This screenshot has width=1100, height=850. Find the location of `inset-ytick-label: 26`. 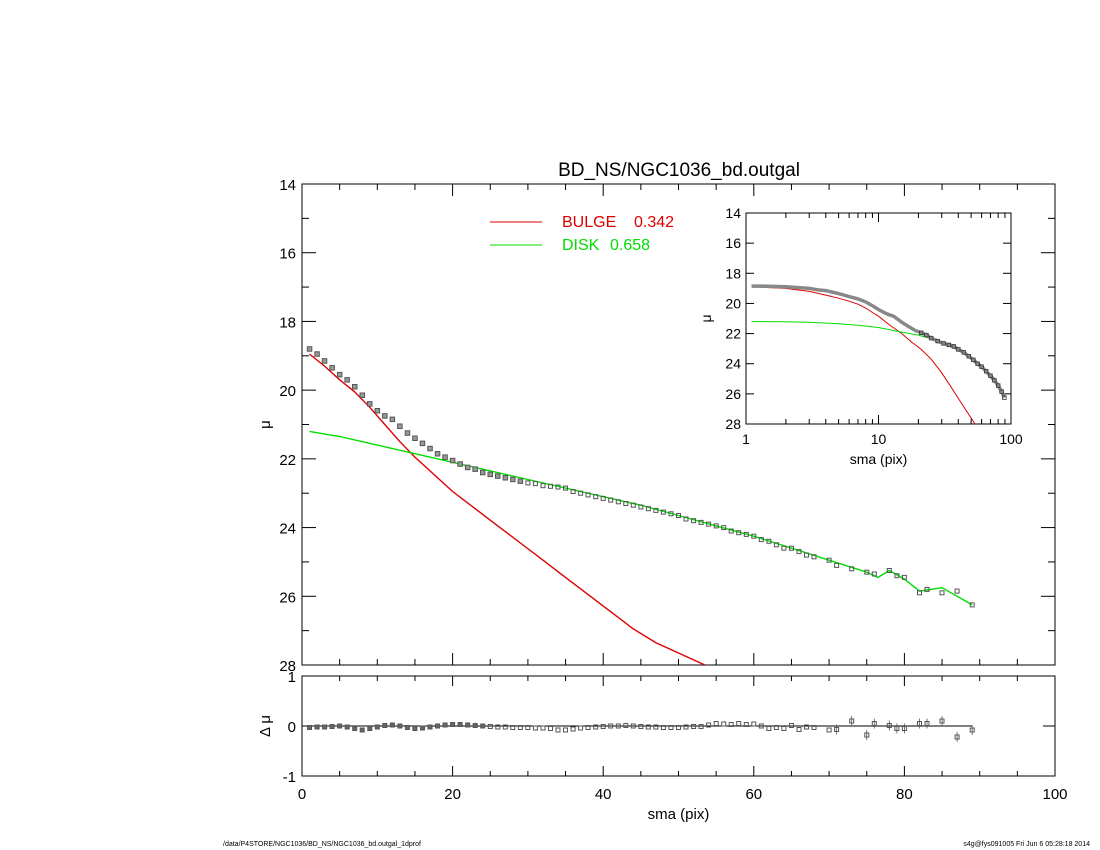

inset-ytick-label: 26 is located at coordinates (733, 394).